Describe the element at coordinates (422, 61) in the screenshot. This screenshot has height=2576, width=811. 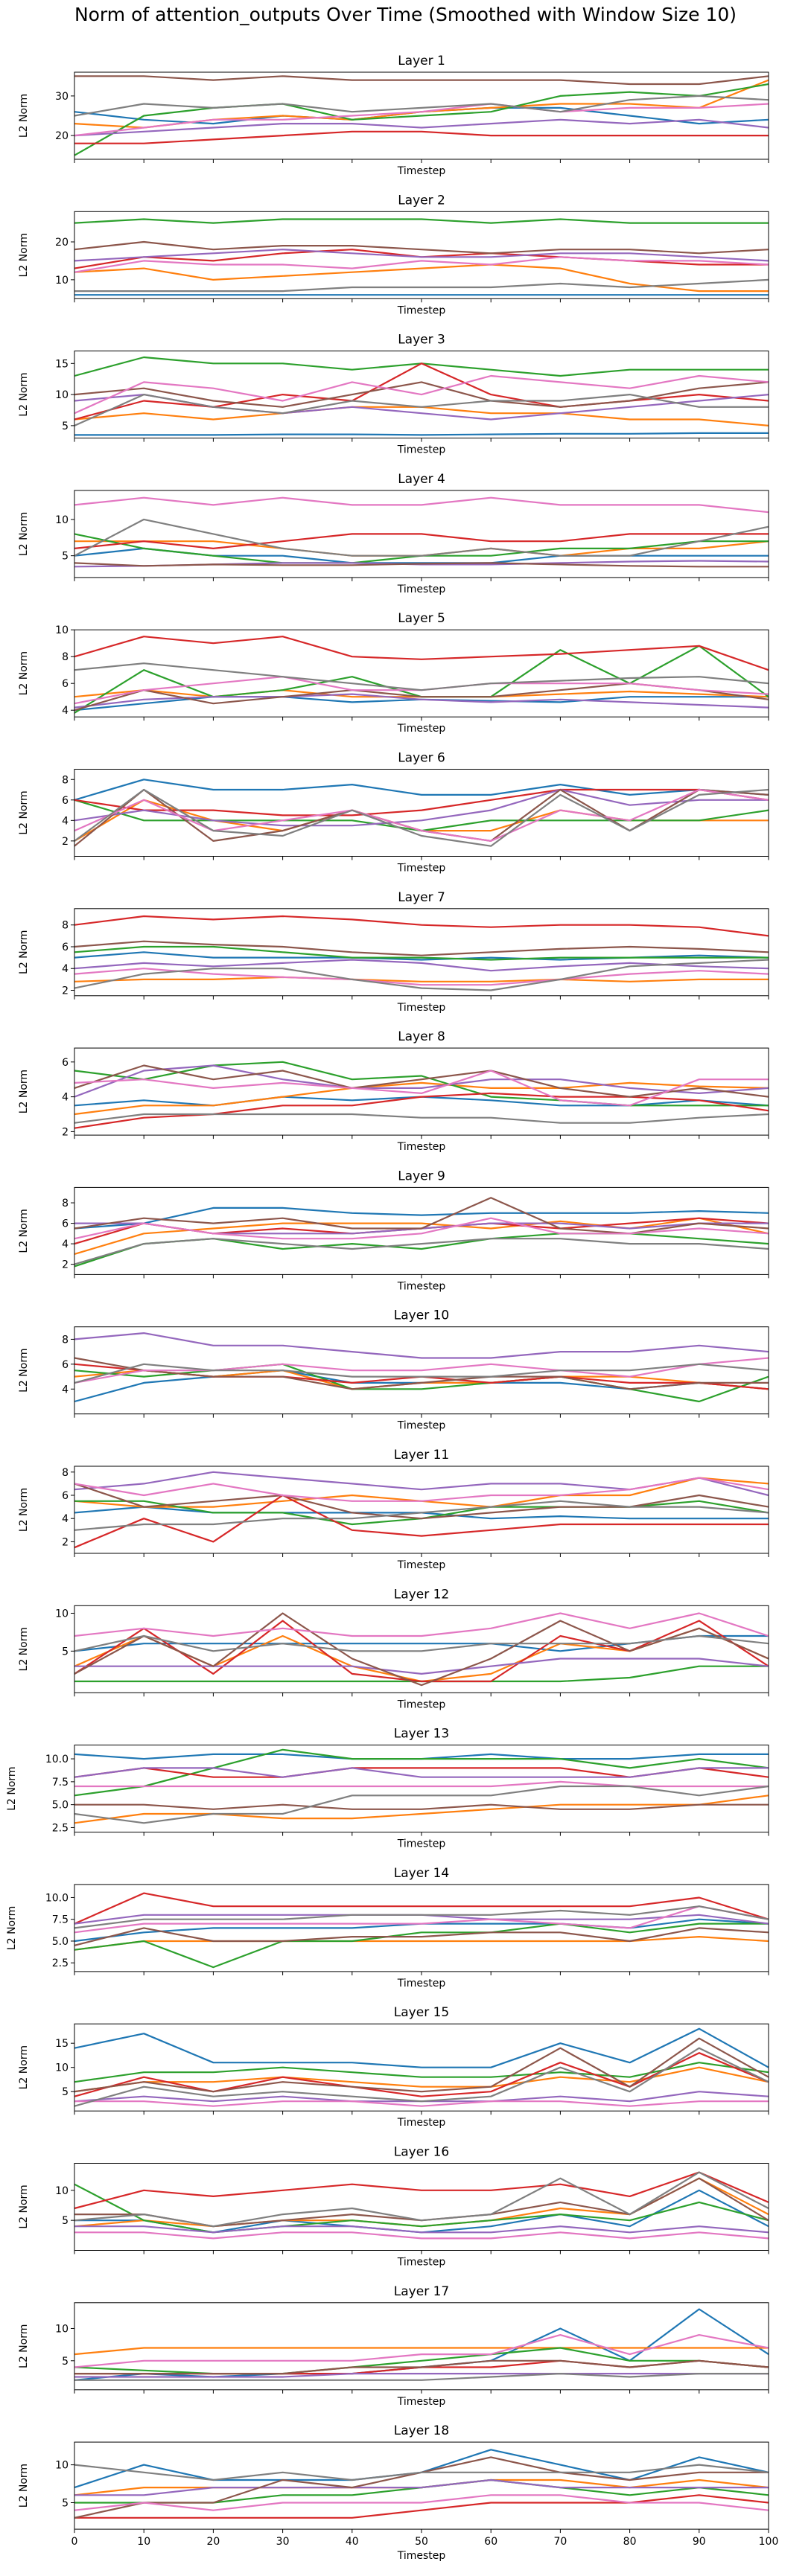
I see `subplot-title: Layer 1` at that location.